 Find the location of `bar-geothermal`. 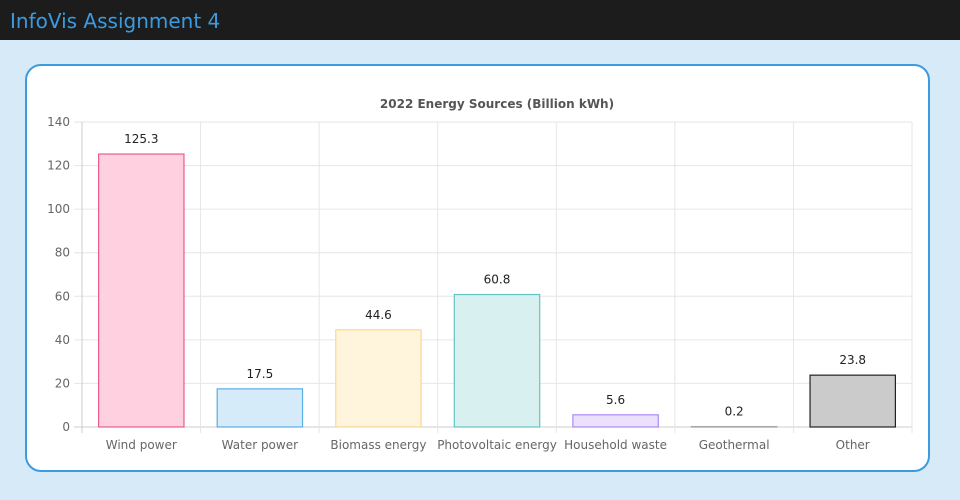

bar-geothermal is located at coordinates (734, 426).